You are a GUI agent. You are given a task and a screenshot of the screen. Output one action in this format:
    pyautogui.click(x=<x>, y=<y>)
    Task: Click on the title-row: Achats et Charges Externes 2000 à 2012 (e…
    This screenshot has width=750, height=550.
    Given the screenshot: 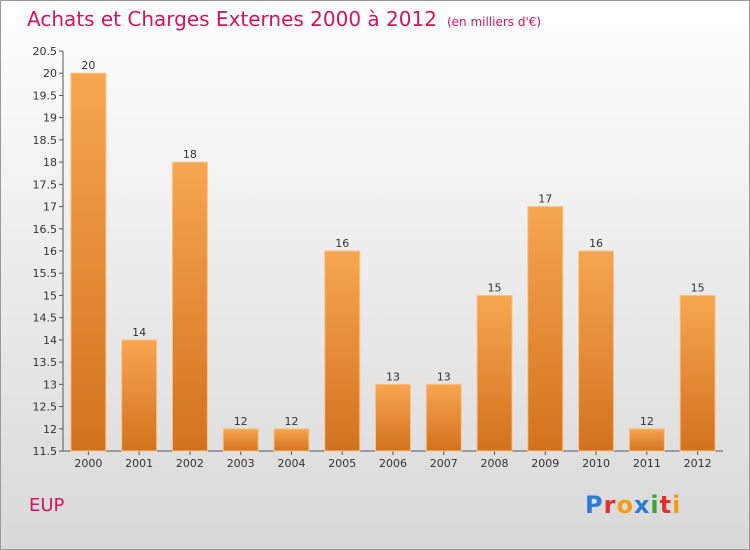 What is the action you would take?
    pyautogui.click(x=284, y=19)
    